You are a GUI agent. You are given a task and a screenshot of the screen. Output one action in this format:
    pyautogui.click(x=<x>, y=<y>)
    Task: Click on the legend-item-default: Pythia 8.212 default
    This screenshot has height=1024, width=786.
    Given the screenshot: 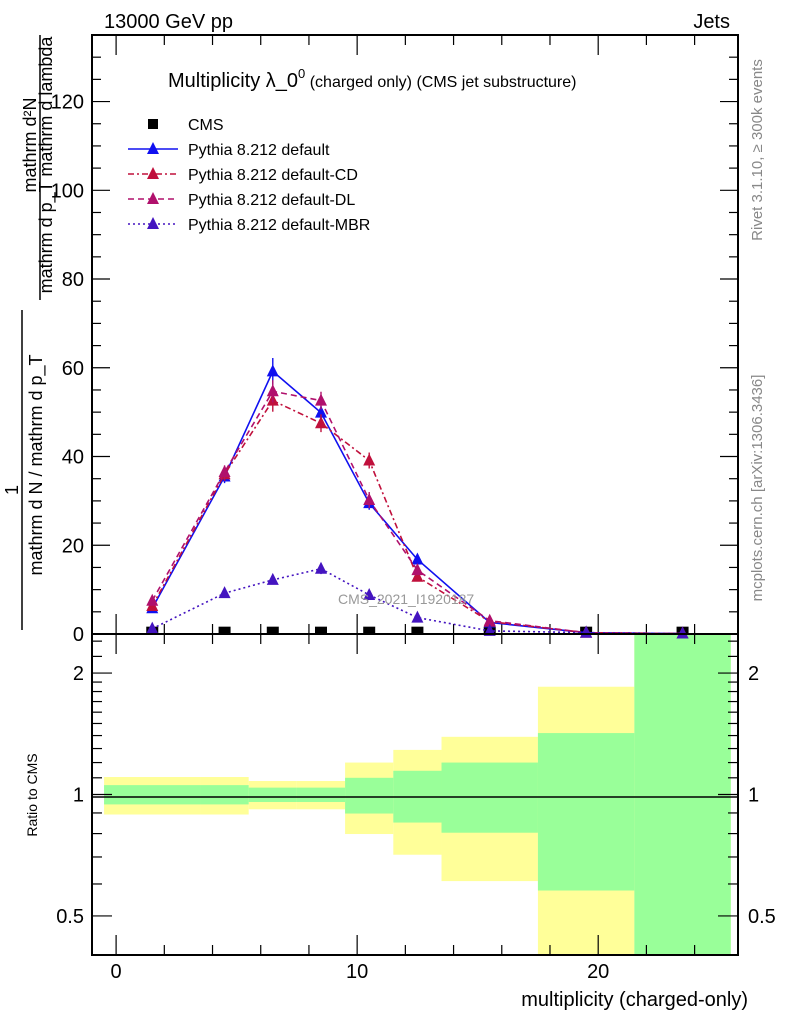 What is the action you would take?
    pyautogui.click(x=229, y=150)
    